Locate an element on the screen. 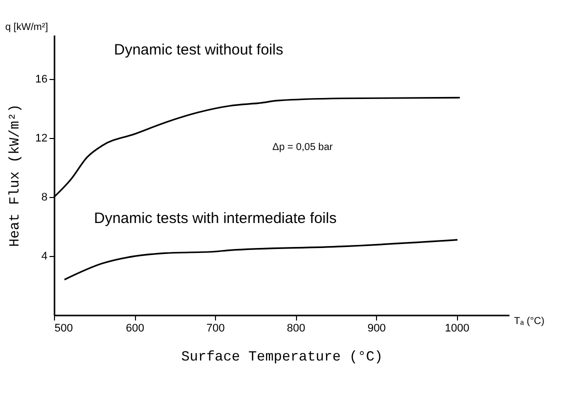  text: q [kW/m²] is located at coordinates (26, 27).